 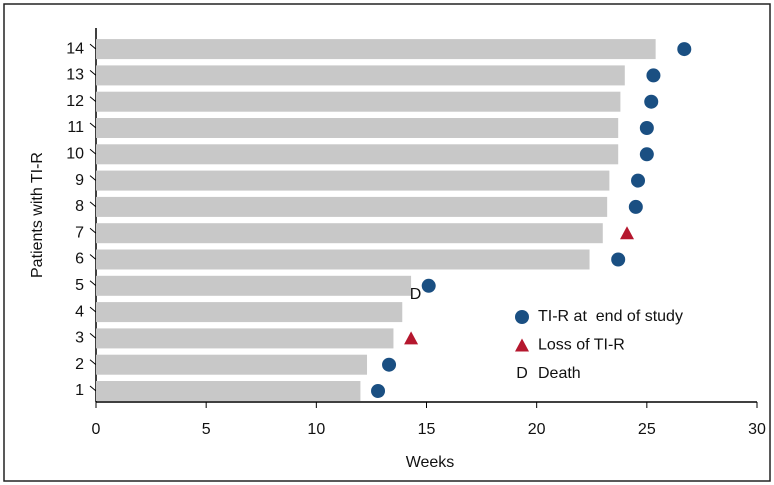 What do you see at coordinates (75, 75) in the screenshot?
I see `y-tick-label: 13` at bounding box center [75, 75].